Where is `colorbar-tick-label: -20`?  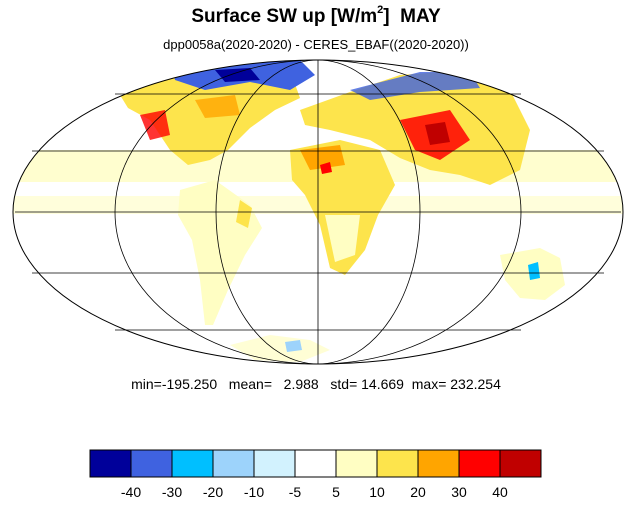 colorbar-tick-label: -20 is located at coordinates (213, 492).